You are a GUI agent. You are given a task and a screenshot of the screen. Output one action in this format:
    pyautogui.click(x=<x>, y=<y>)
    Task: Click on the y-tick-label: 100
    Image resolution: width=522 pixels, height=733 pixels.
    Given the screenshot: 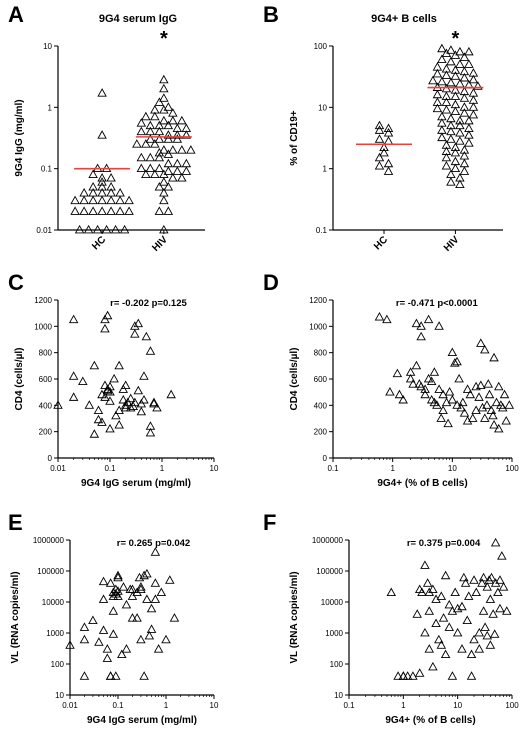 What is the action you would take?
    pyautogui.click(x=58, y=664)
    